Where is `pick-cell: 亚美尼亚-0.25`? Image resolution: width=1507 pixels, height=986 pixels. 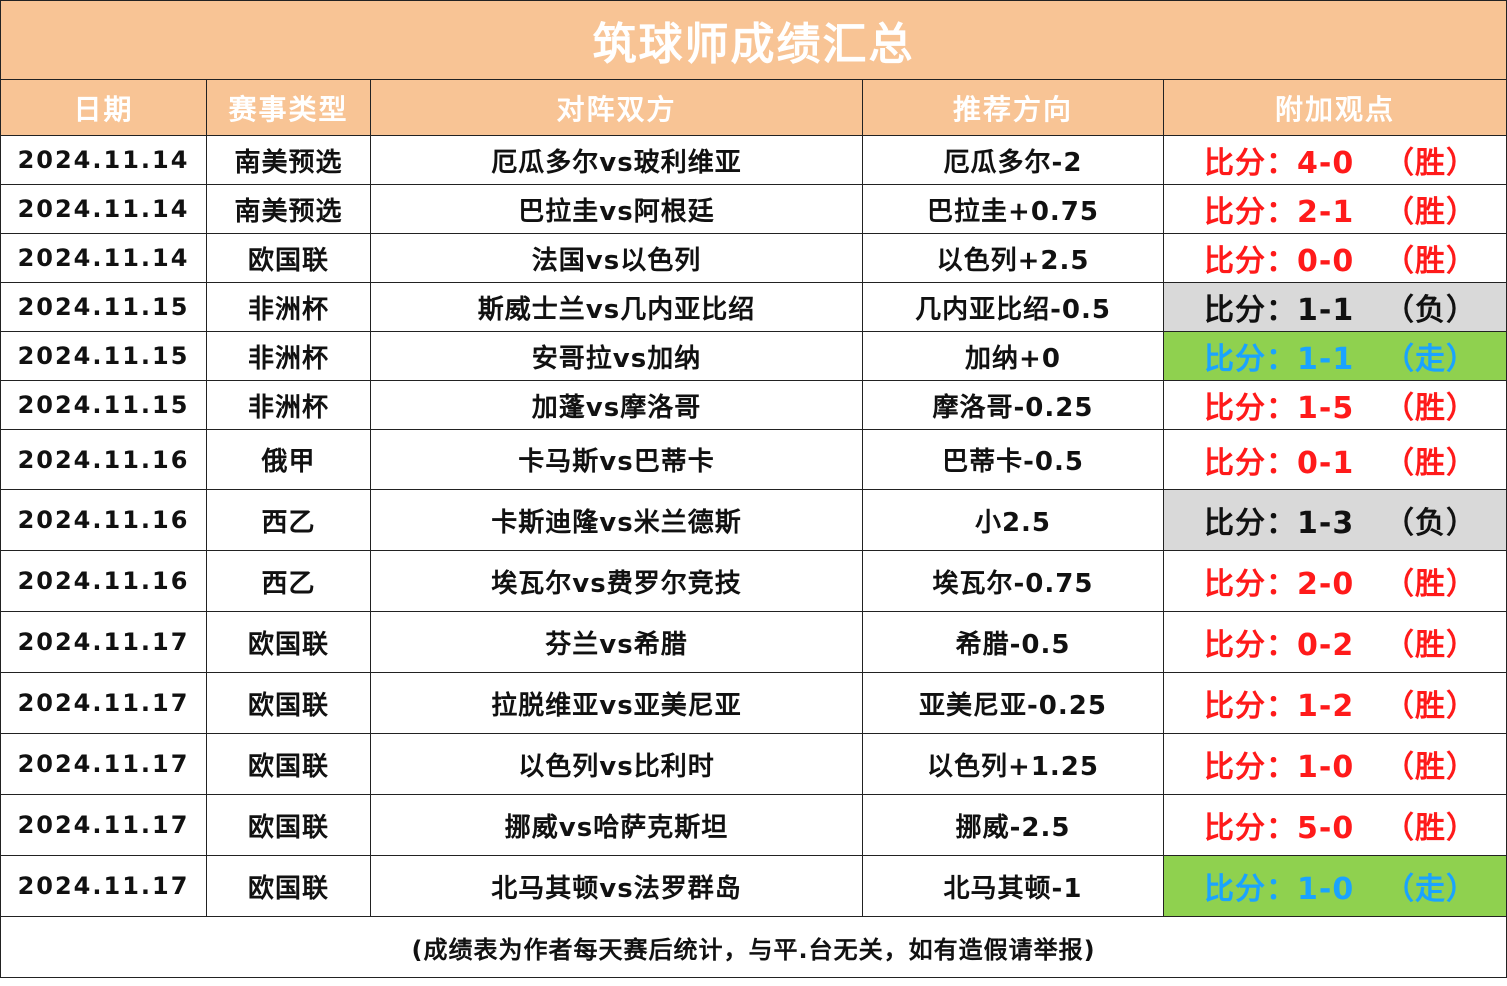 pick-cell: 亚美尼亚-0.25 is located at coordinates (1013, 703).